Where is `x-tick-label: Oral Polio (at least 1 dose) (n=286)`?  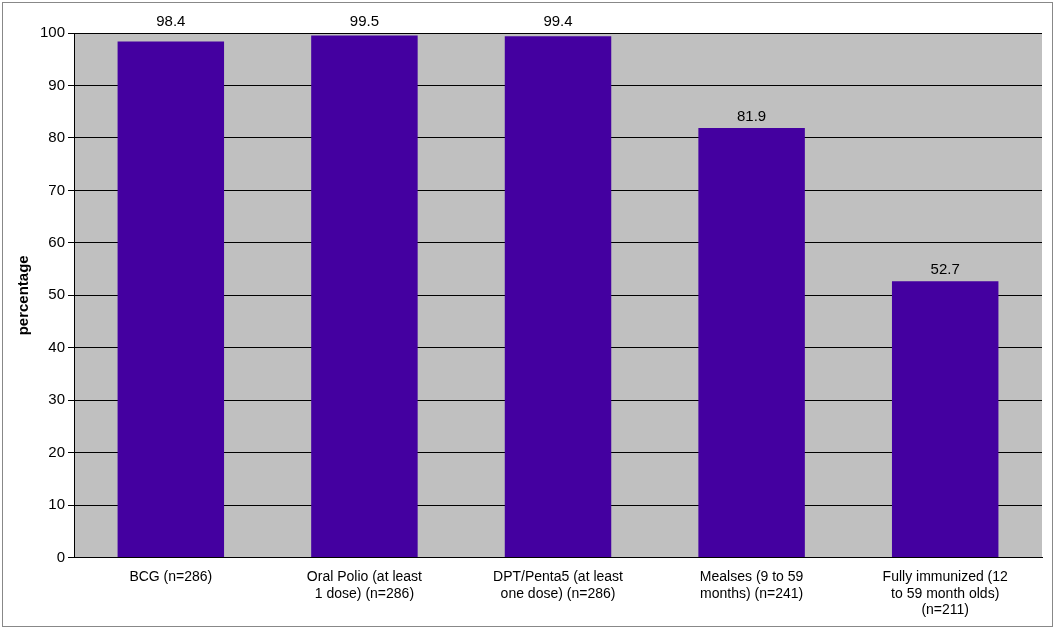 x-tick-label: Oral Polio (at least 1 dose) (n=286) is located at coordinates (364, 584).